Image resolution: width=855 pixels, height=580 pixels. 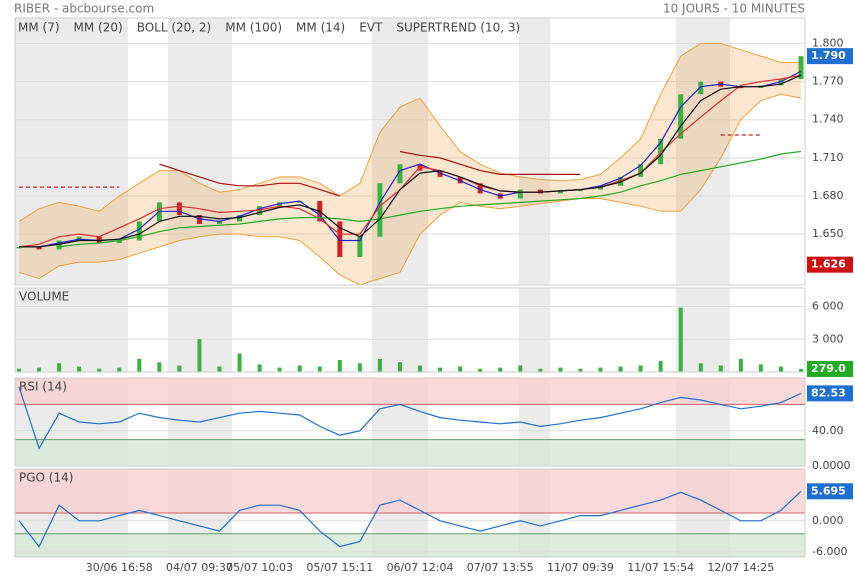 What do you see at coordinates (828, 157) in the screenshot?
I see `y-tick-label: 1.710` at bounding box center [828, 157].